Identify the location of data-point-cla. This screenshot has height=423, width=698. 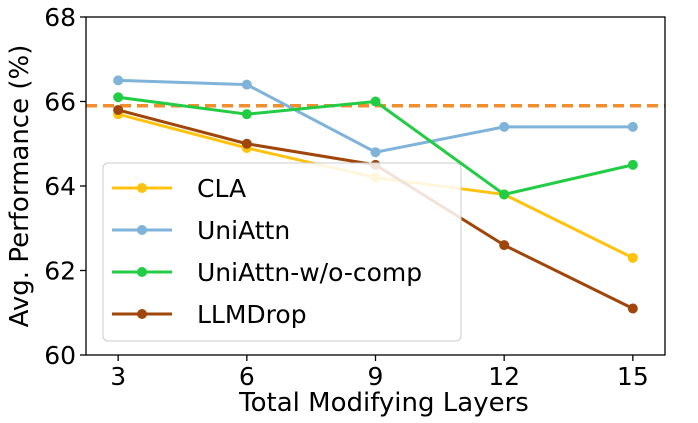
(632, 257).